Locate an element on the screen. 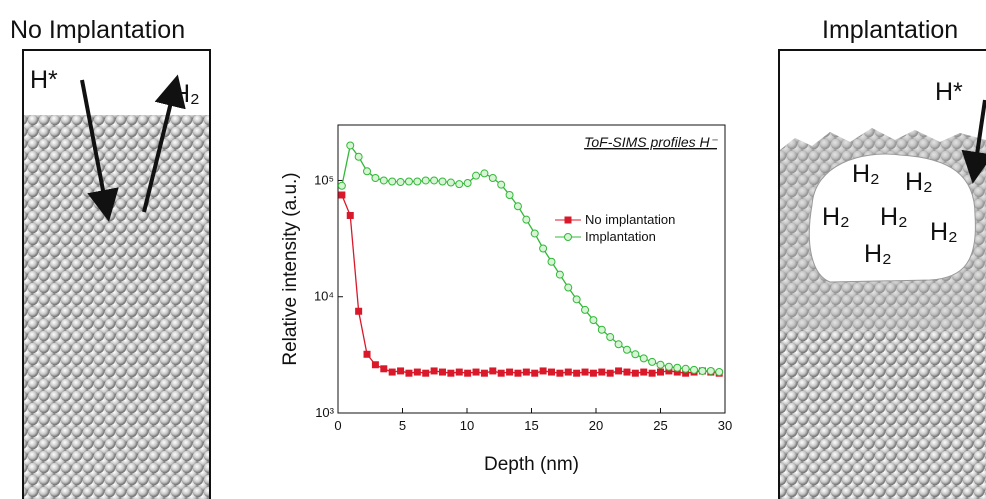 The height and width of the screenshot is (499, 986). x-tick-label: 30 is located at coordinates (725, 425).